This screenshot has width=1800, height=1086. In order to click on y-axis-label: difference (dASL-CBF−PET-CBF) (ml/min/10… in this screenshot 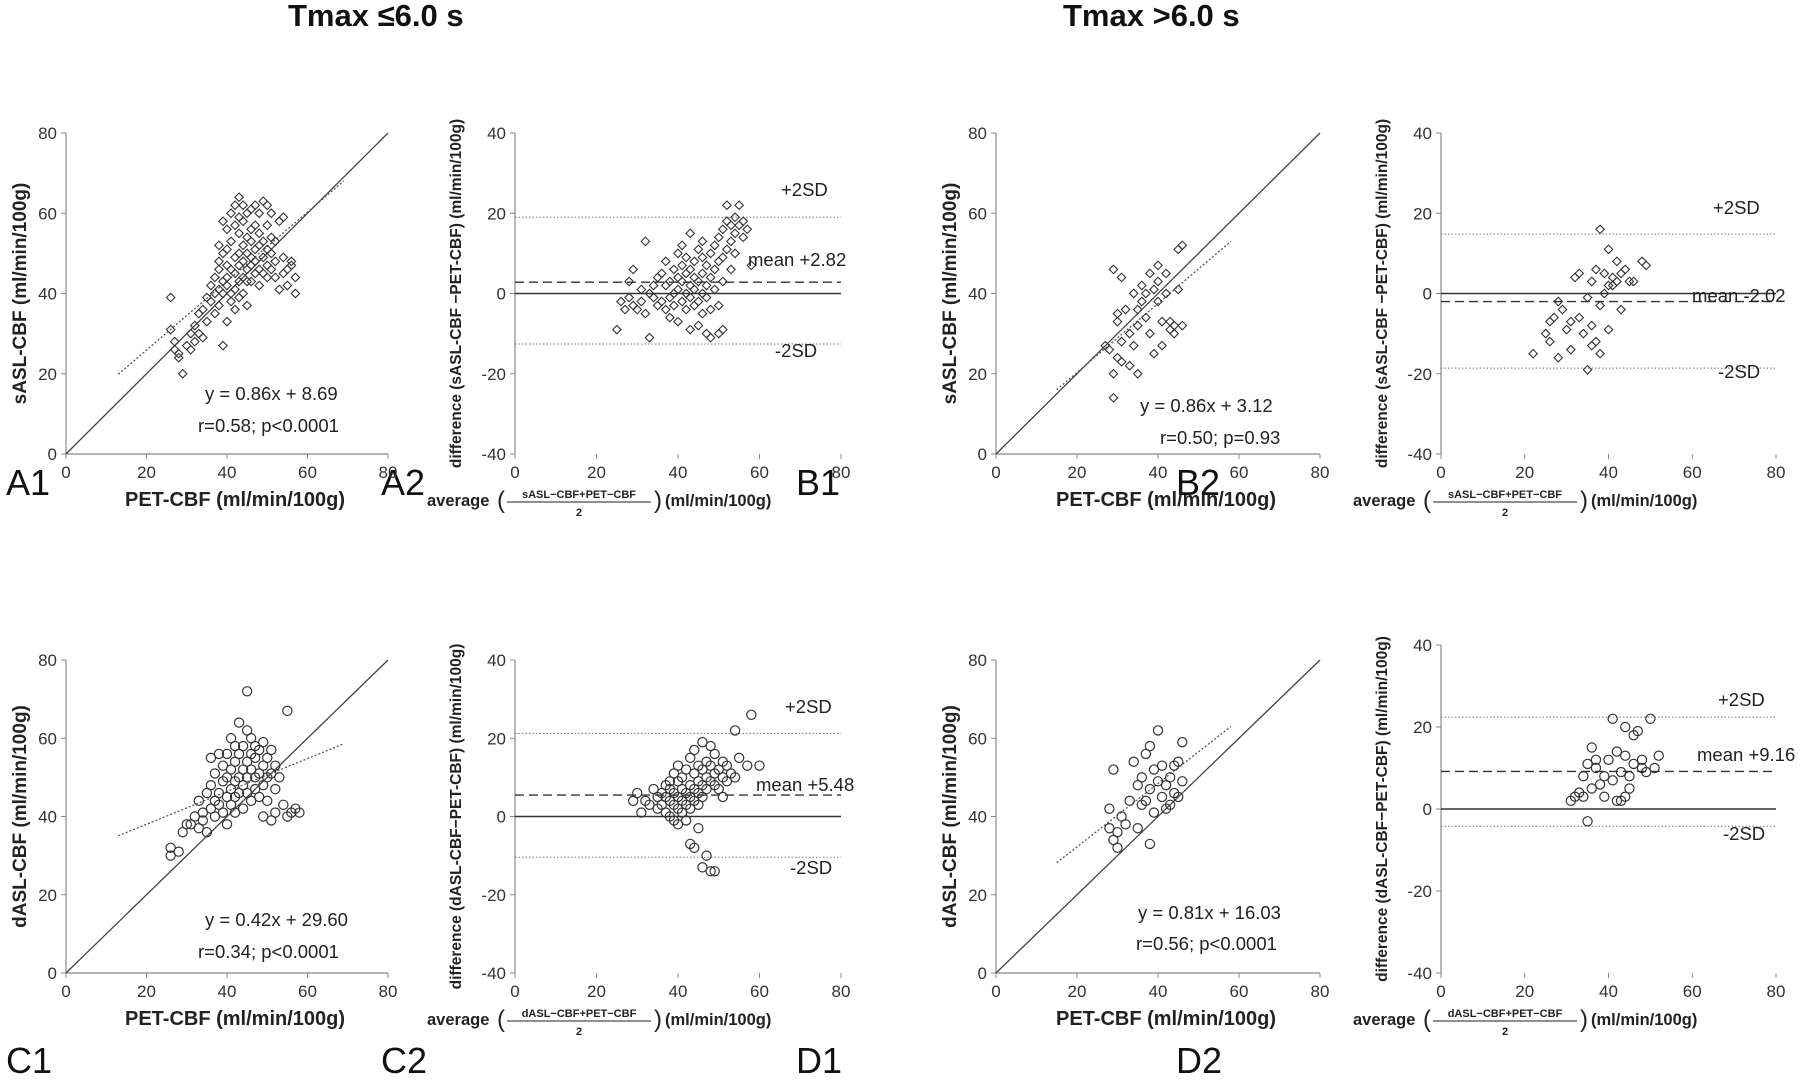, I will do `click(456, 817)`.